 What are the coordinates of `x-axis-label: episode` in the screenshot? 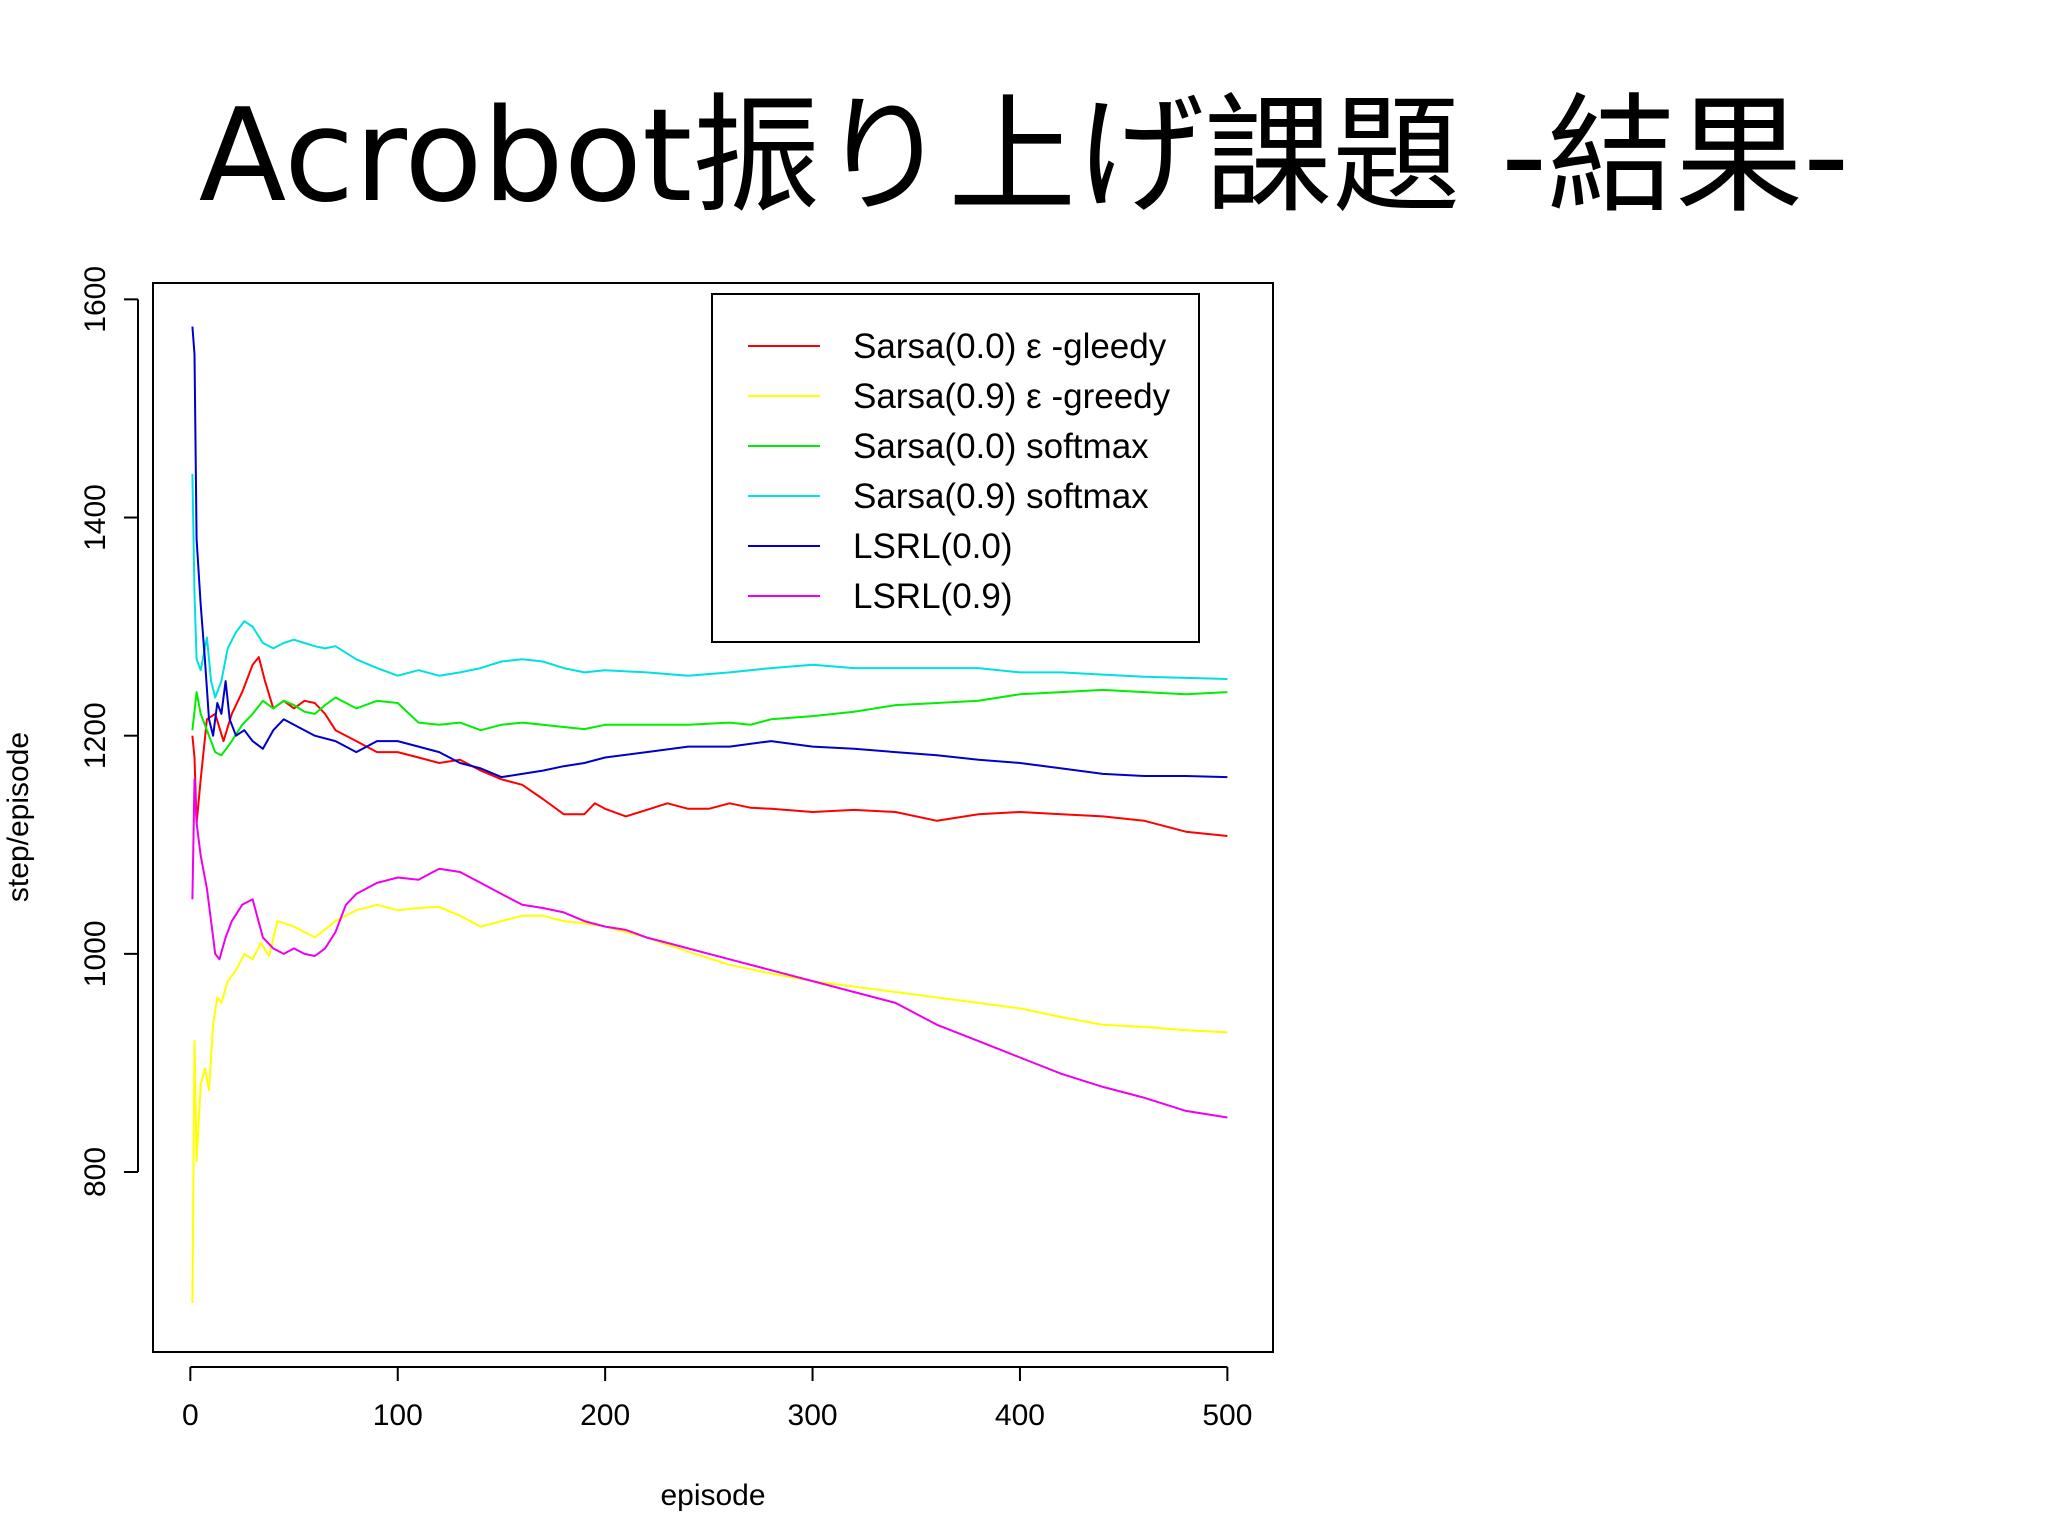 It's located at (712, 1495).